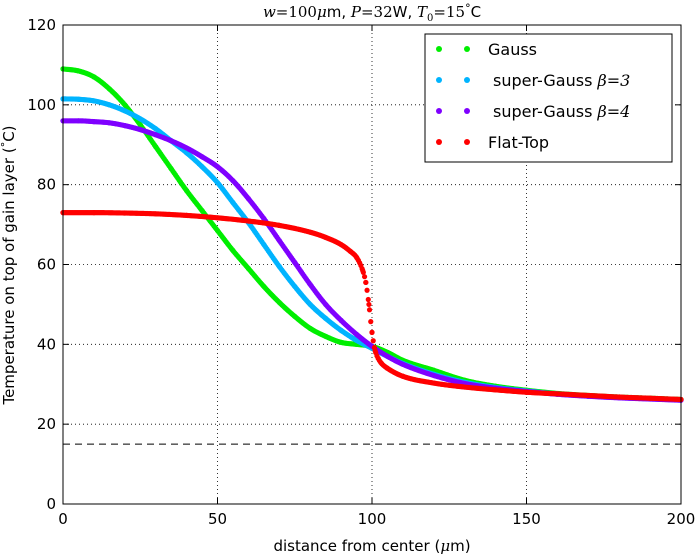 Image resolution: width=696 pixels, height=554 pixels. What do you see at coordinates (46, 265) in the screenshot?
I see `y-tick-label: 60` at bounding box center [46, 265].